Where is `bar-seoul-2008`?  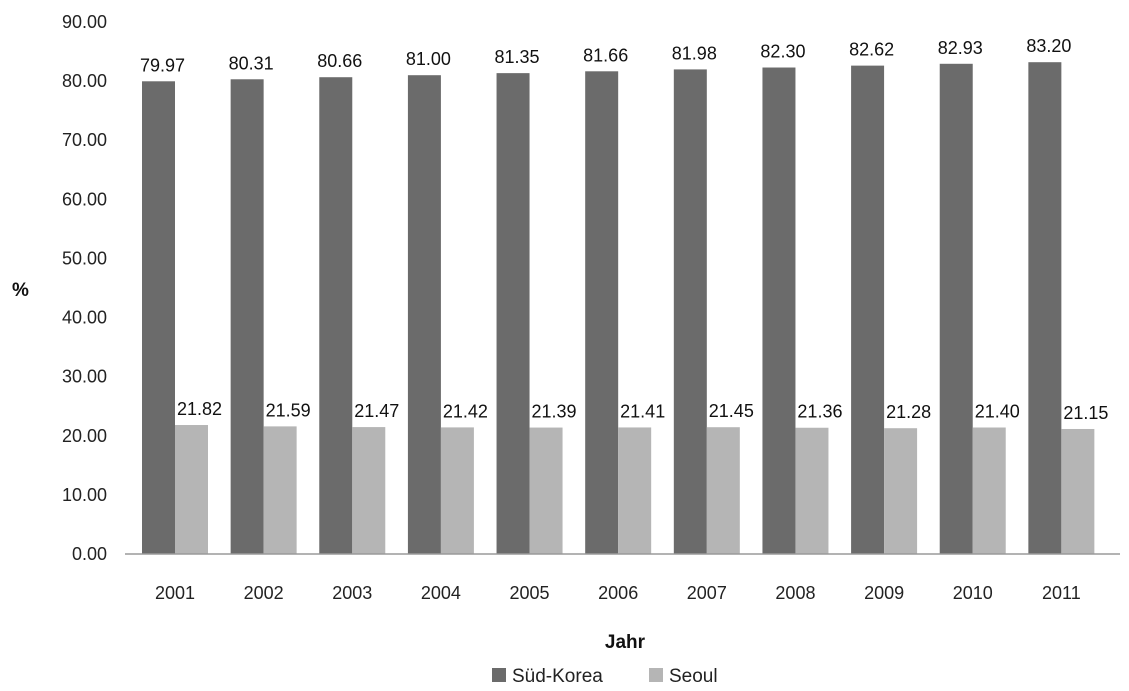 bar-seoul-2008 is located at coordinates (812, 490).